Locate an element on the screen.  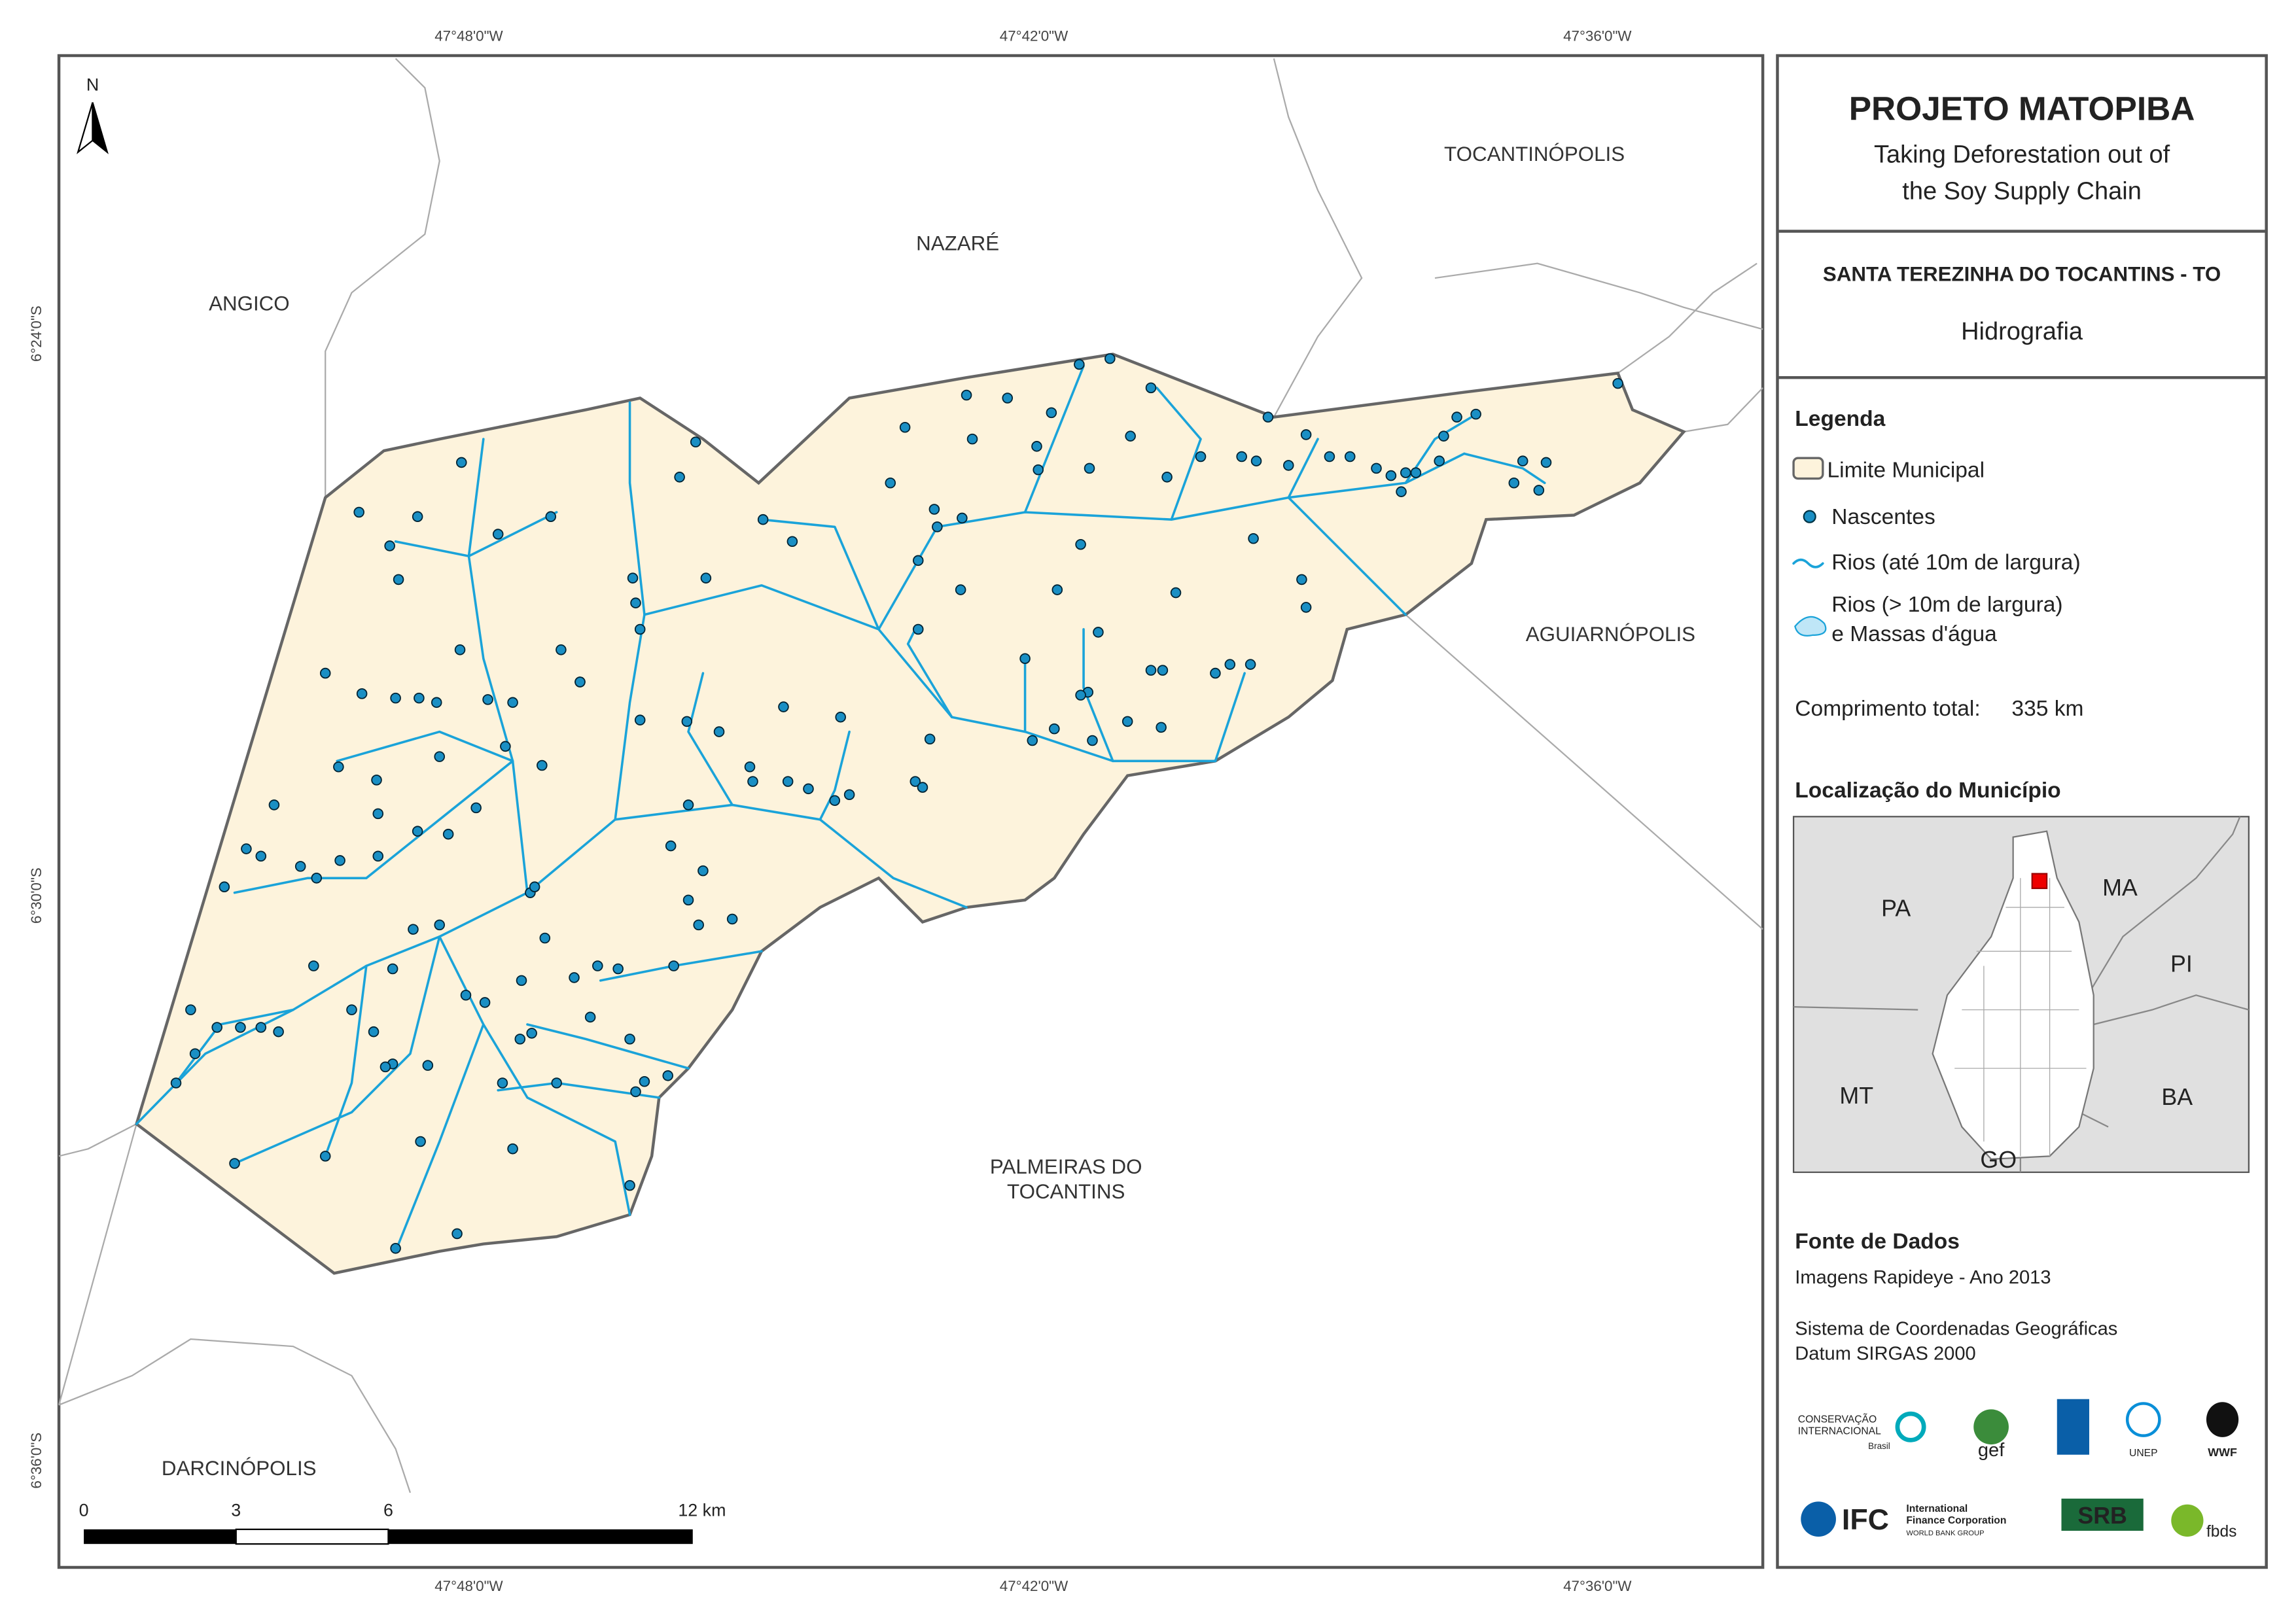
grid-label: 47°42'0"W is located at coordinates (1034, 36).